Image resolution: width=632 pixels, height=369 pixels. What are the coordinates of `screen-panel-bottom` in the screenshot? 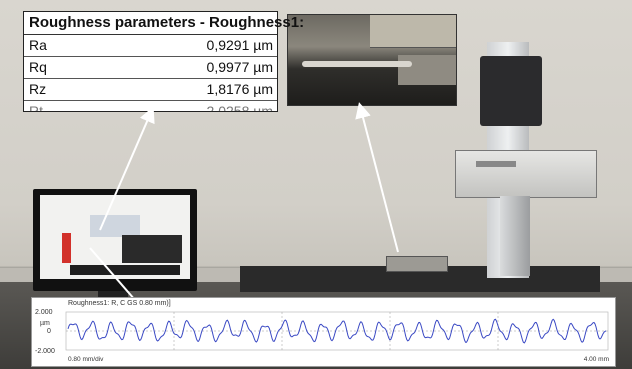 It's located at (125, 270).